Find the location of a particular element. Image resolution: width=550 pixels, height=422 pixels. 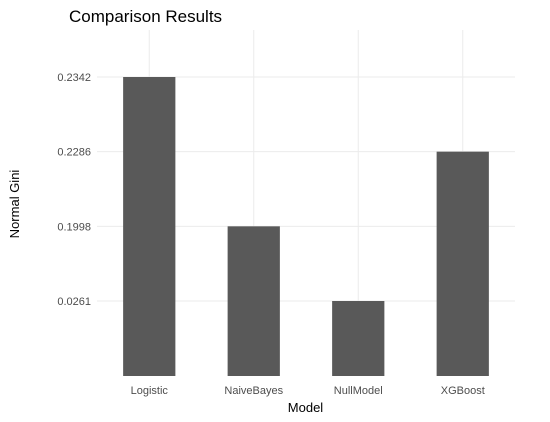

x-axis-title: Model is located at coordinates (306, 407).